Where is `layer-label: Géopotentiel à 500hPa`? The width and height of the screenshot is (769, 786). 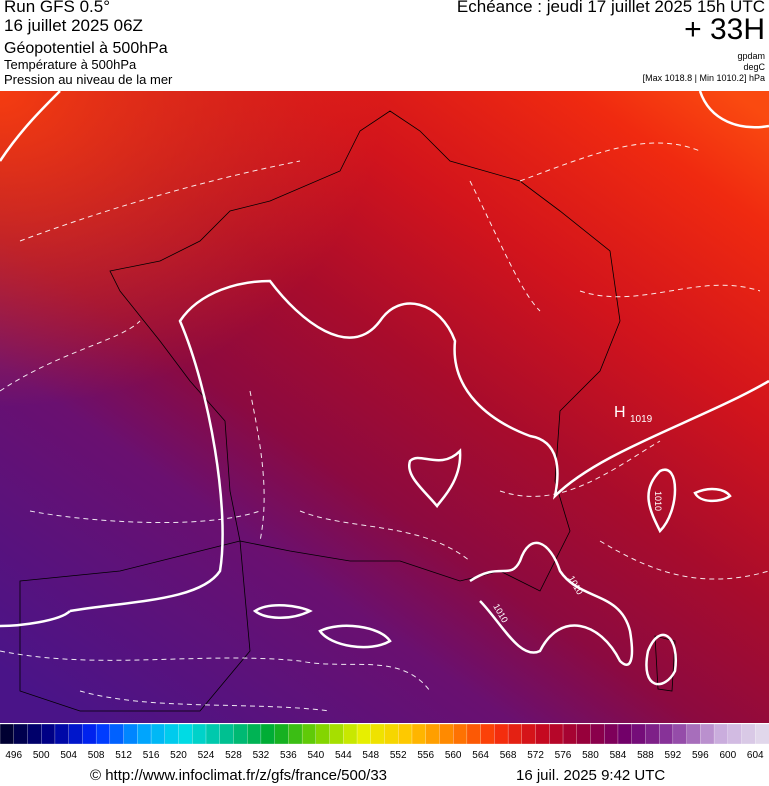
layer-label: Géopotentiel à 500hPa is located at coordinates (86, 48).